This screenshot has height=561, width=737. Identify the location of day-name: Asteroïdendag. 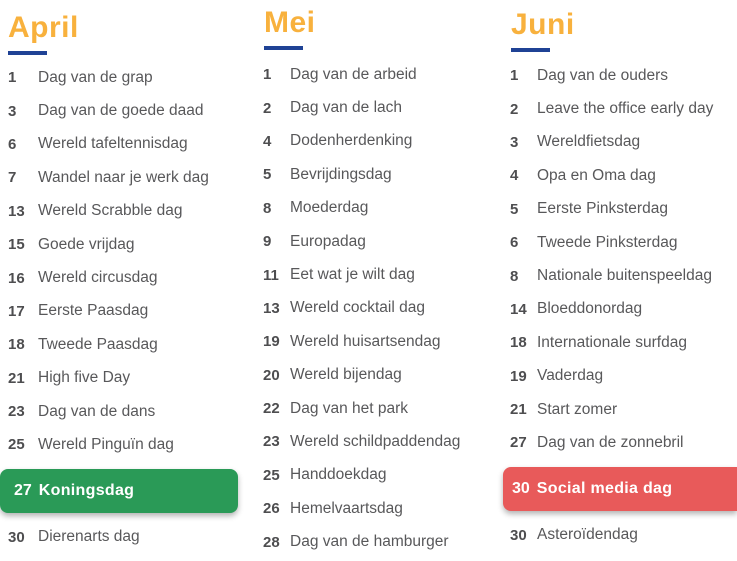
(587, 535).